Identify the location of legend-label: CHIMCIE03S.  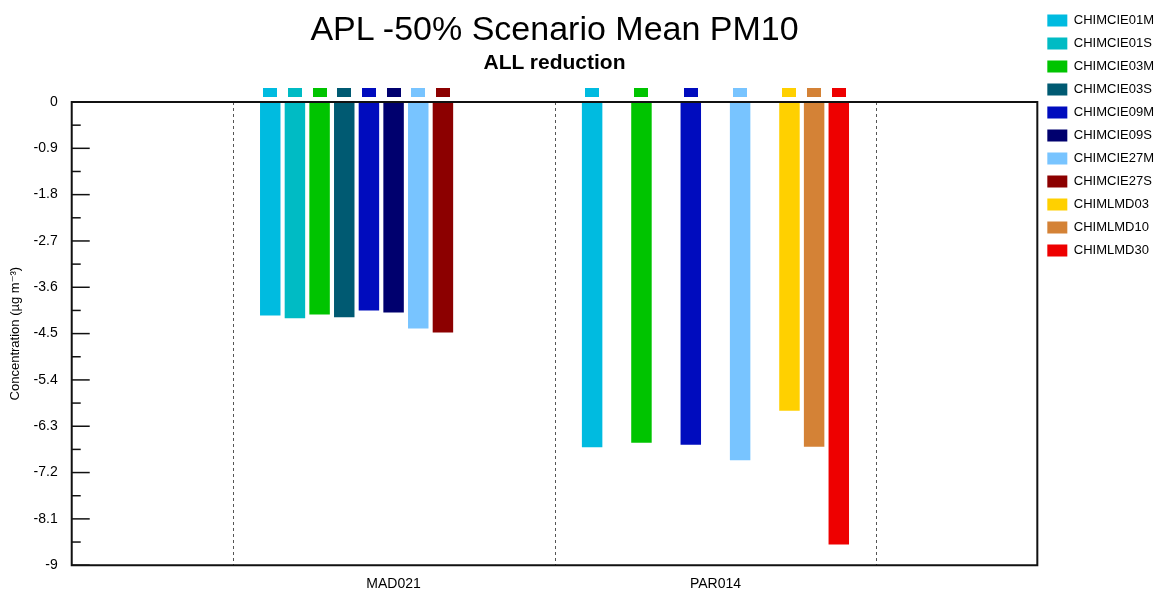
(1113, 89).